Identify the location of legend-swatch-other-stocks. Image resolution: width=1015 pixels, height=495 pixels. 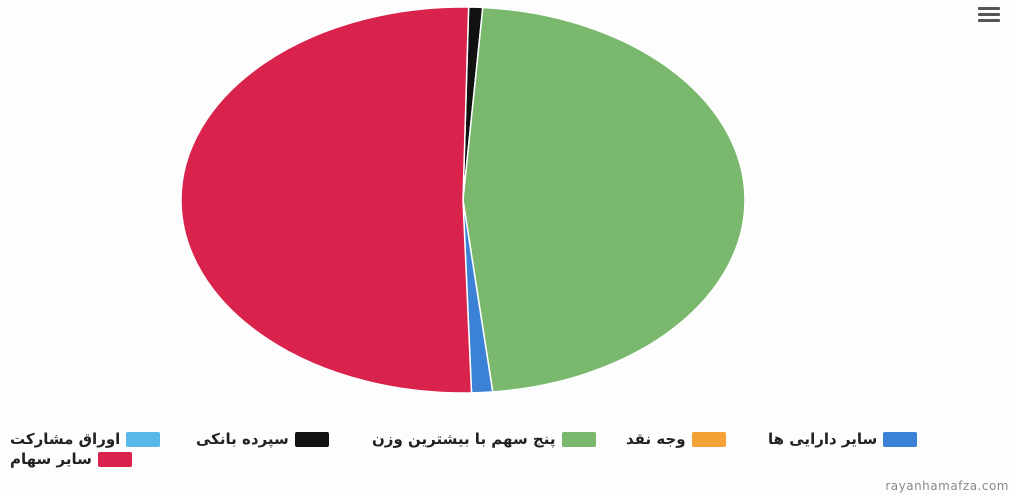
(114, 459).